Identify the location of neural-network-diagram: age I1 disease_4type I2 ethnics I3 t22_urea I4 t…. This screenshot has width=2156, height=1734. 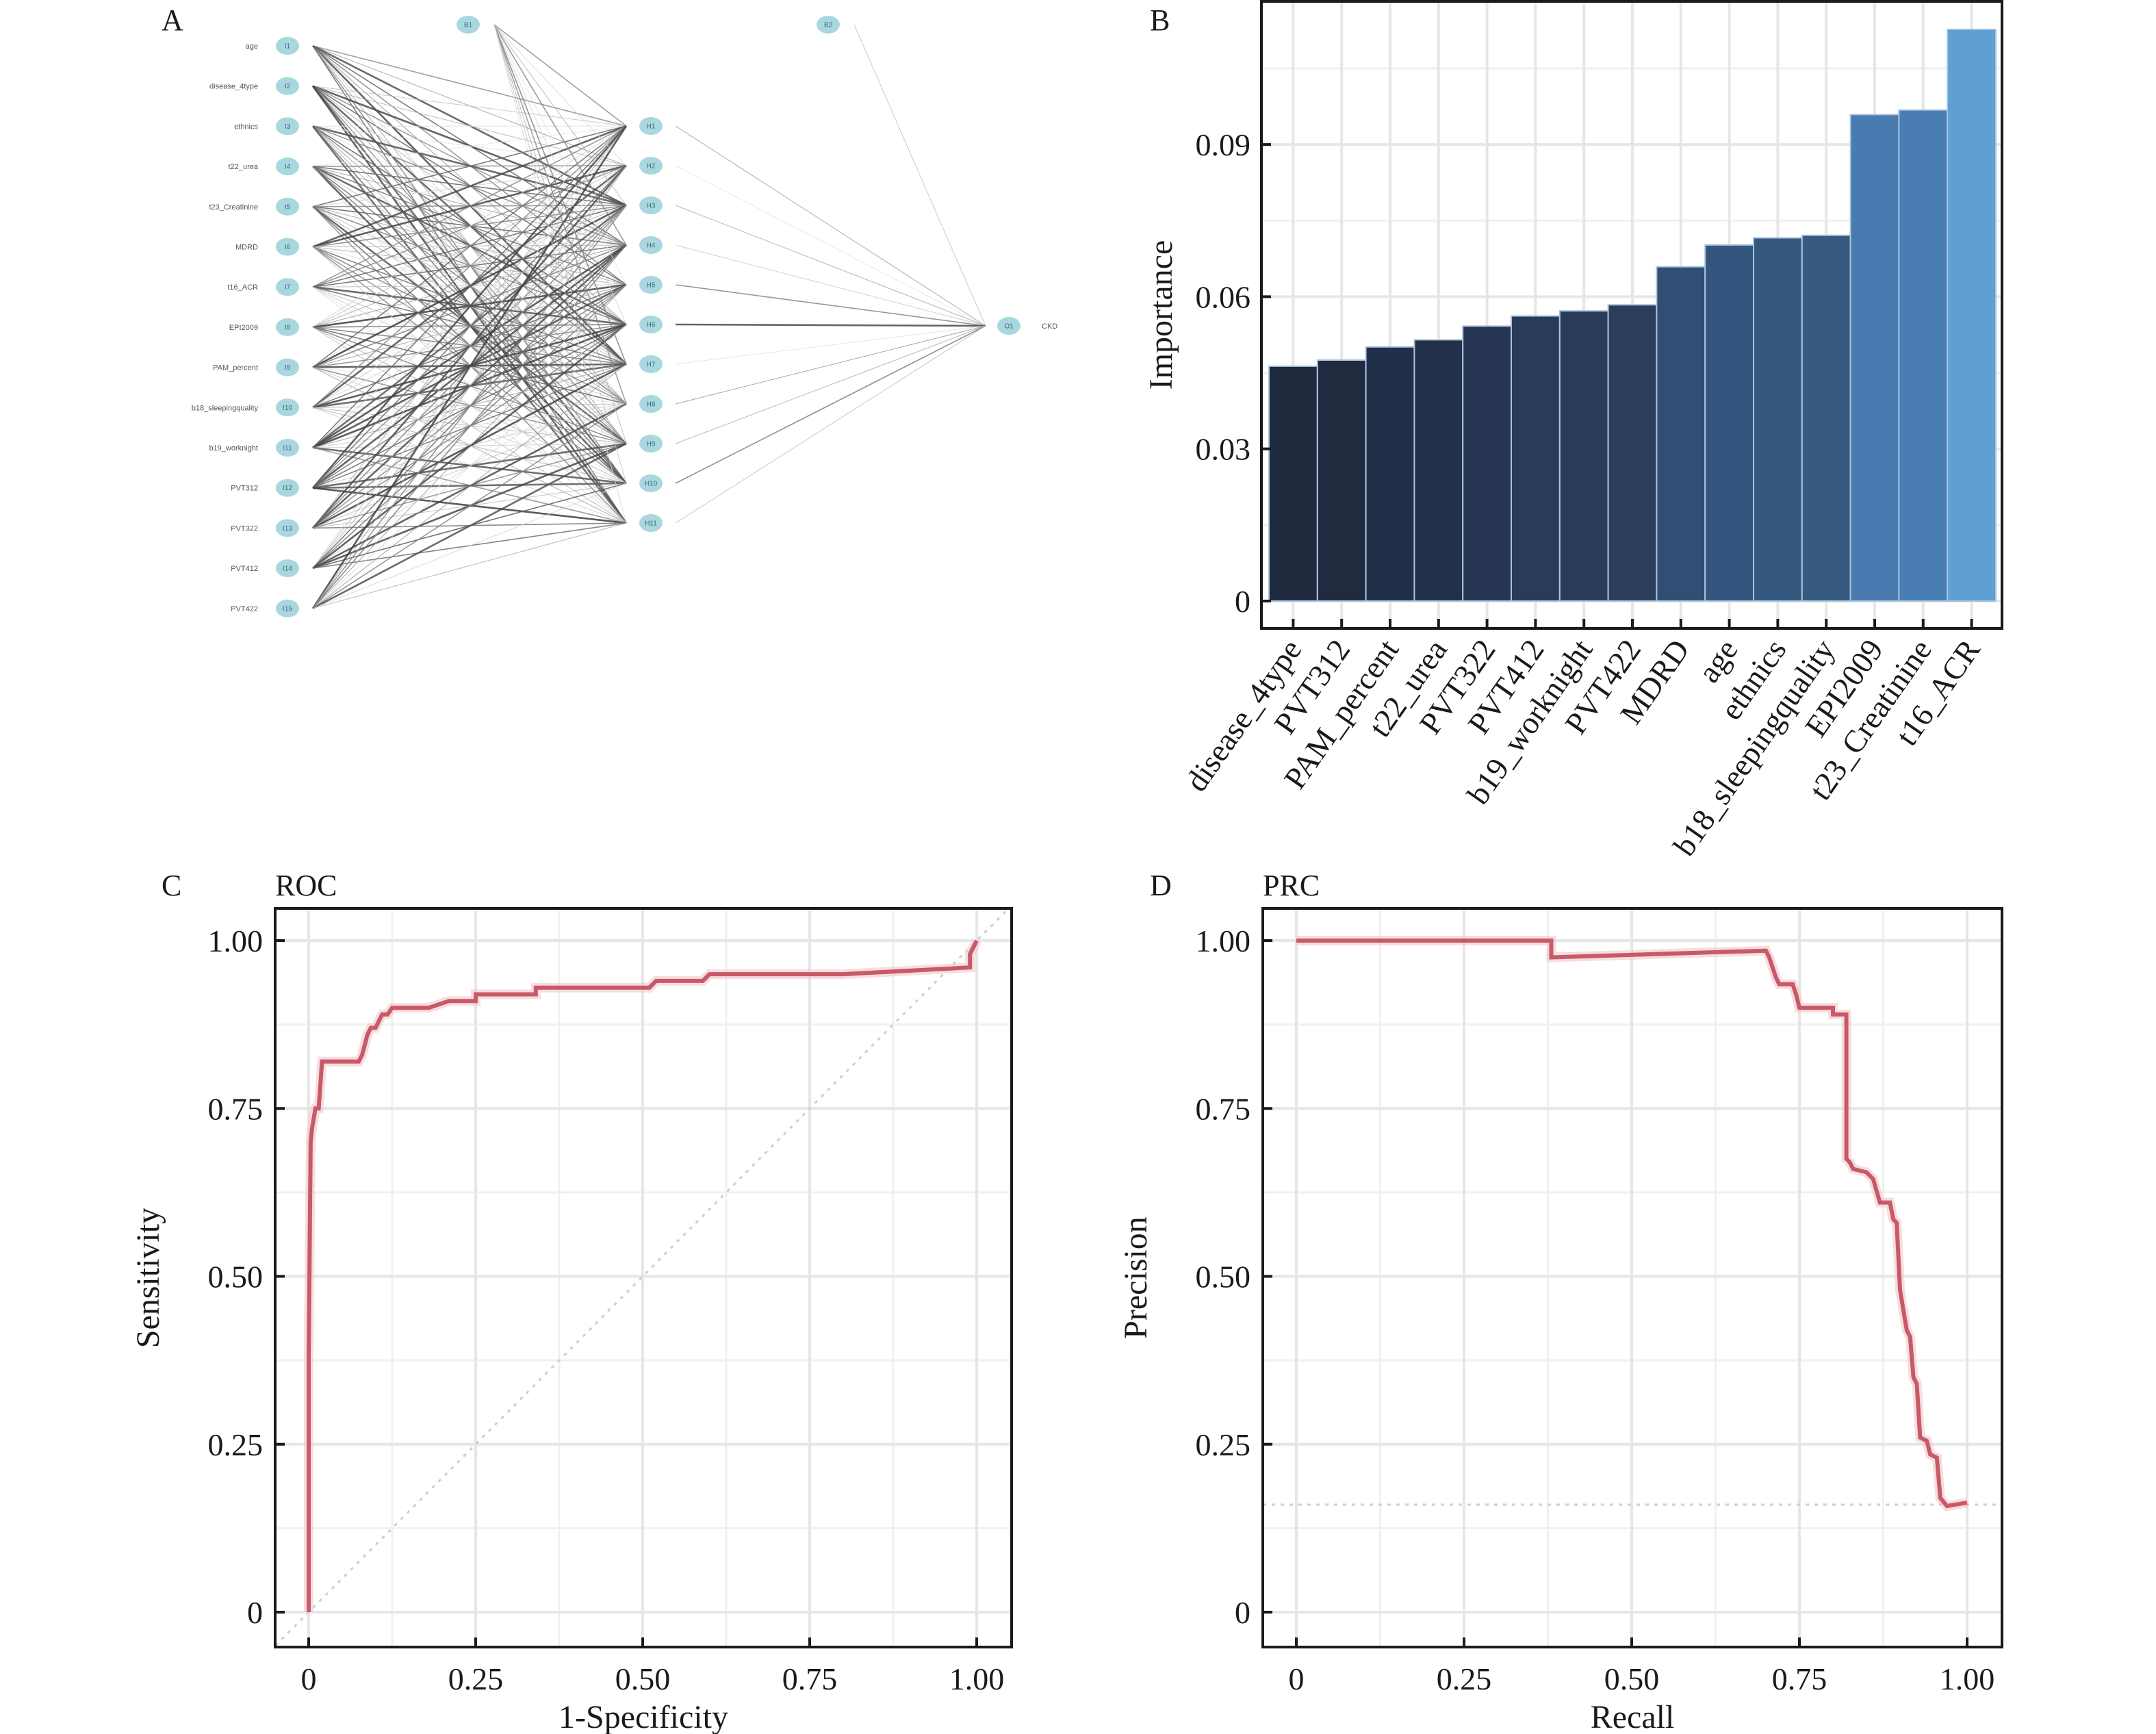
(624, 316).